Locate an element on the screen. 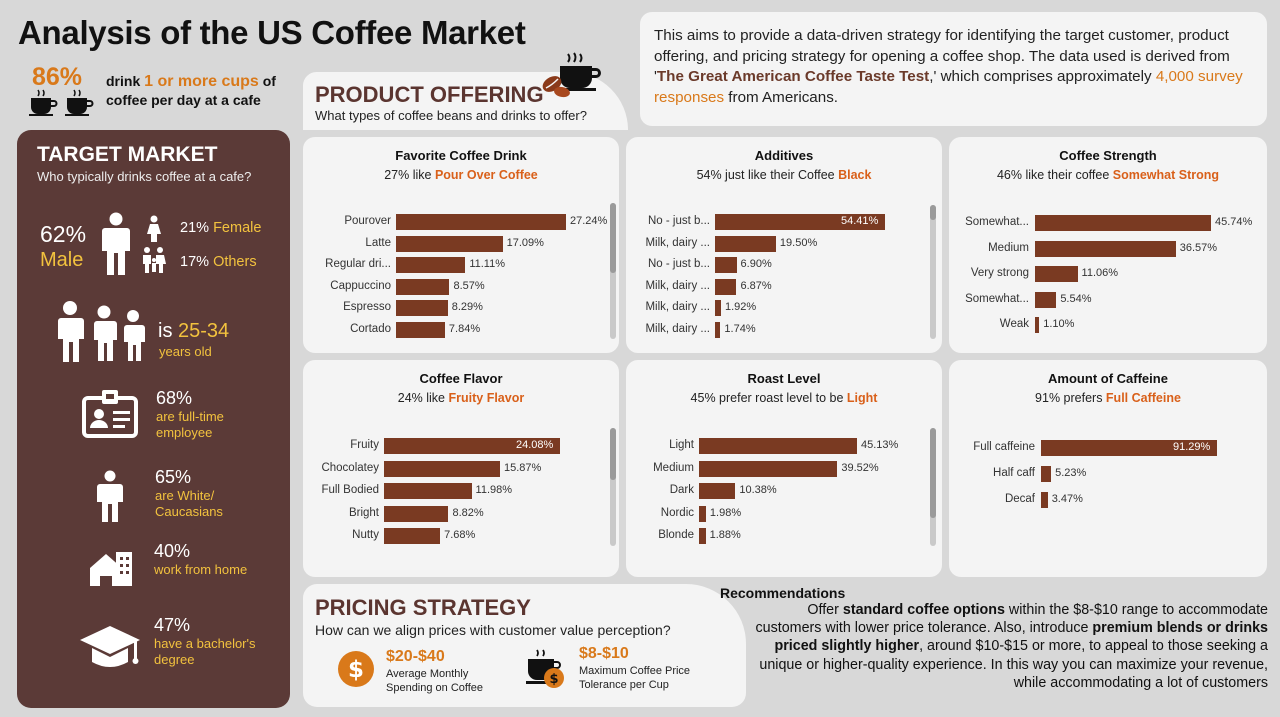 The width and height of the screenshot is (1280, 717). category-label: Dark is located at coordinates (681, 490).